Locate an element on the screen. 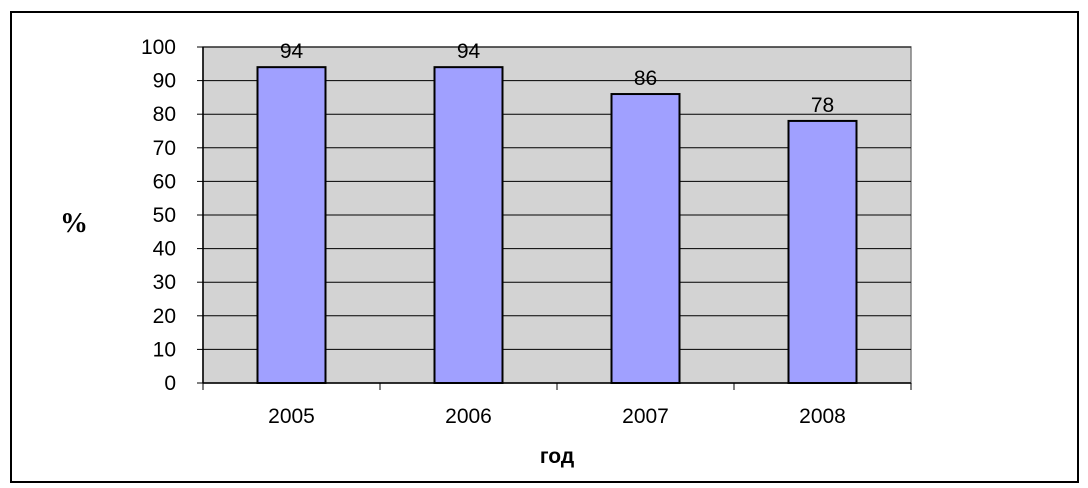 This screenshot has height=488, width=1088. y-axis-ticks: 0 10 20 30 40 50 60 70 80 90 100 is located at coordinates (172, 215).